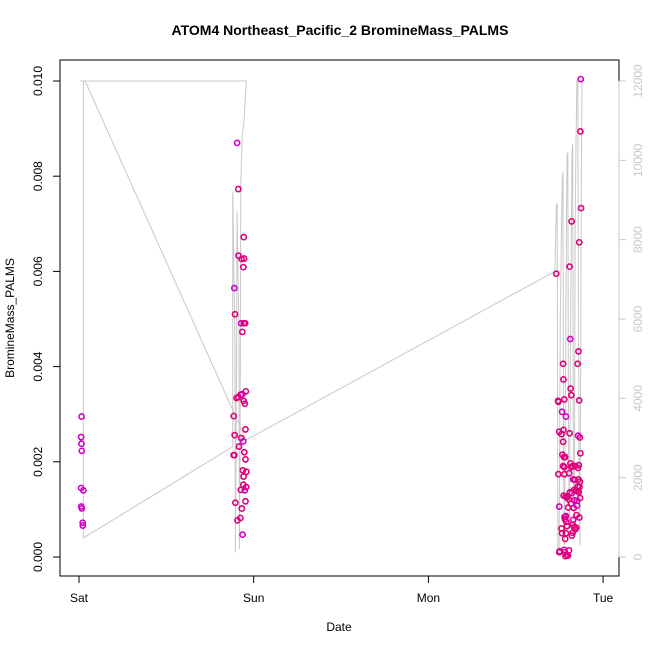 The image size is (650, 650). Describe the element at coordinates (38, 461) in the screenshot. I see `y-tick-label: 0.002` at that location.